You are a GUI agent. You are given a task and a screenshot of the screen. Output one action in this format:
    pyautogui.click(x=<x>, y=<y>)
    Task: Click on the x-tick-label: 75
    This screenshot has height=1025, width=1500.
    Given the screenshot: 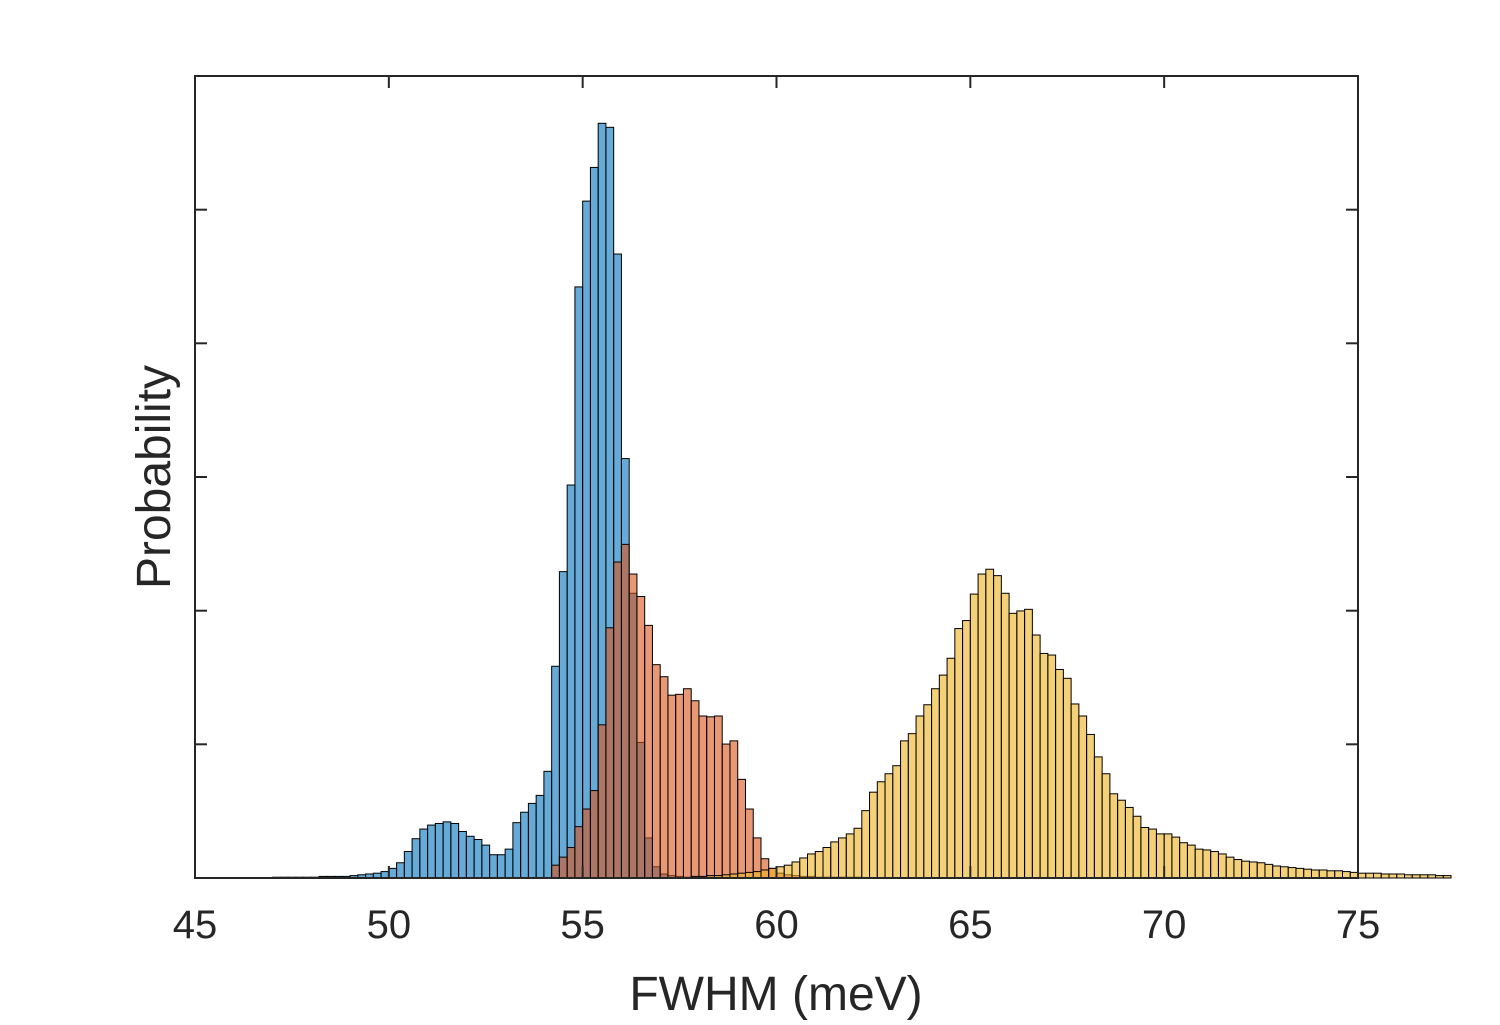 What is the action you would take?
    pyautogui.click(x=1358, y=925)
    